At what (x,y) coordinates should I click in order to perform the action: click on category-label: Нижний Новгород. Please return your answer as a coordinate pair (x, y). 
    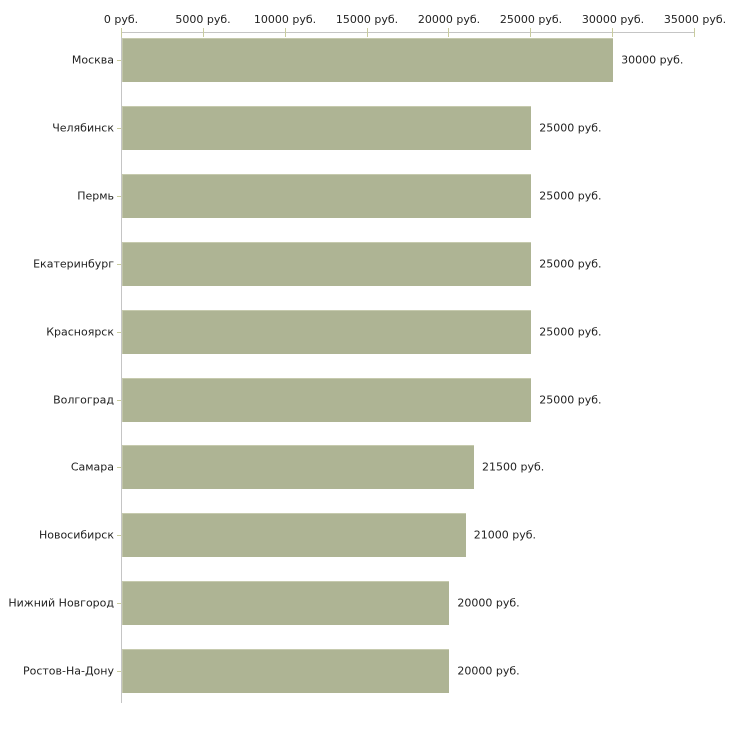
    Looking at the image, I should click on (61, 603).